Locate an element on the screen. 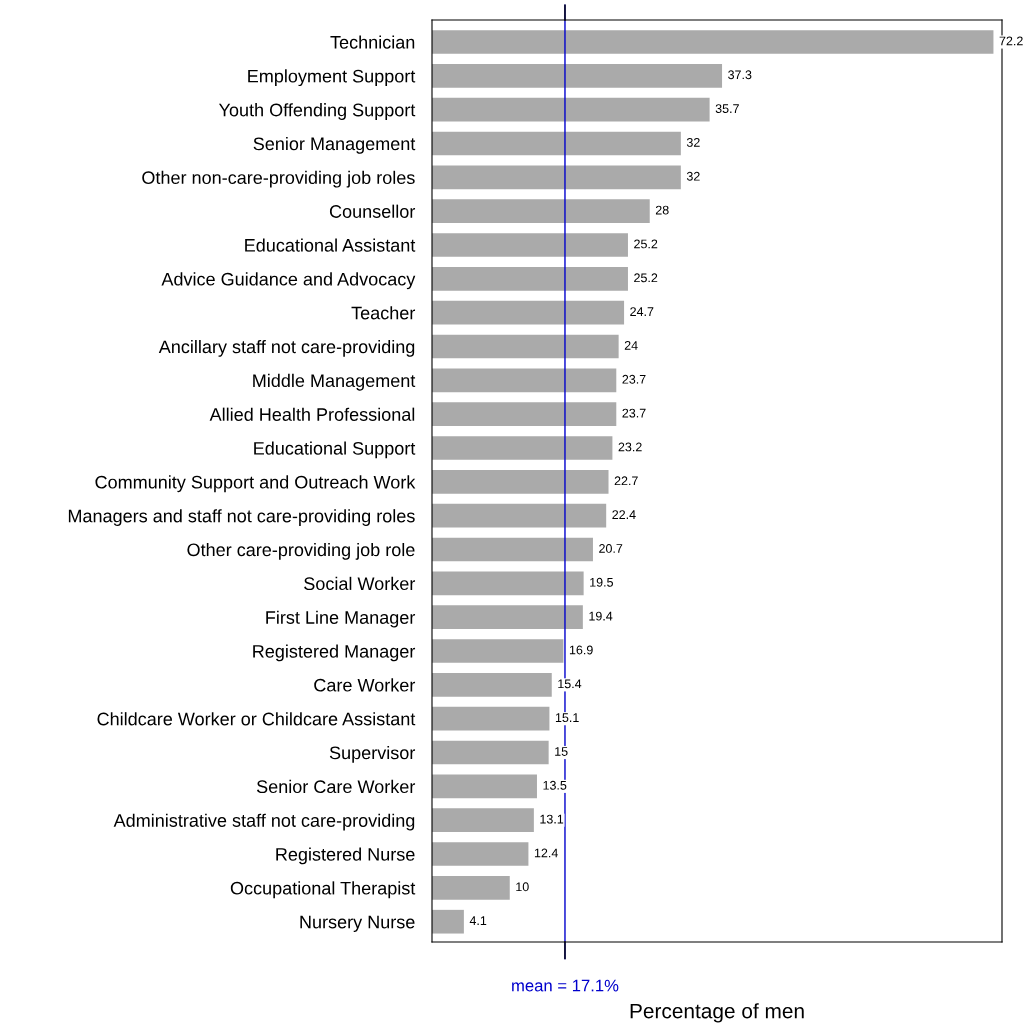 This screenshot has width=1031, height=1032. y-tick-label: Administrative staff not care-providing is located at coordinates (264, 822).